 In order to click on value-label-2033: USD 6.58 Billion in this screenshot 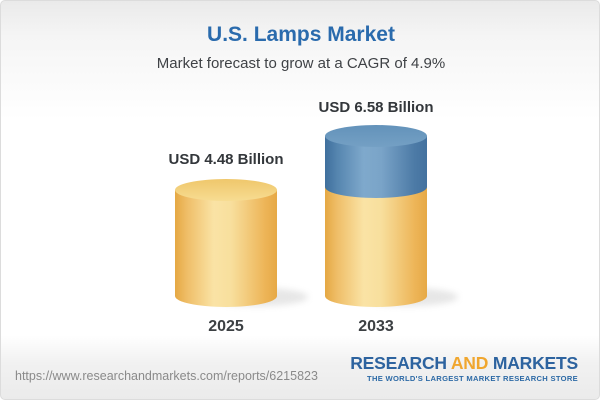, I will do `click(376, 107)`.